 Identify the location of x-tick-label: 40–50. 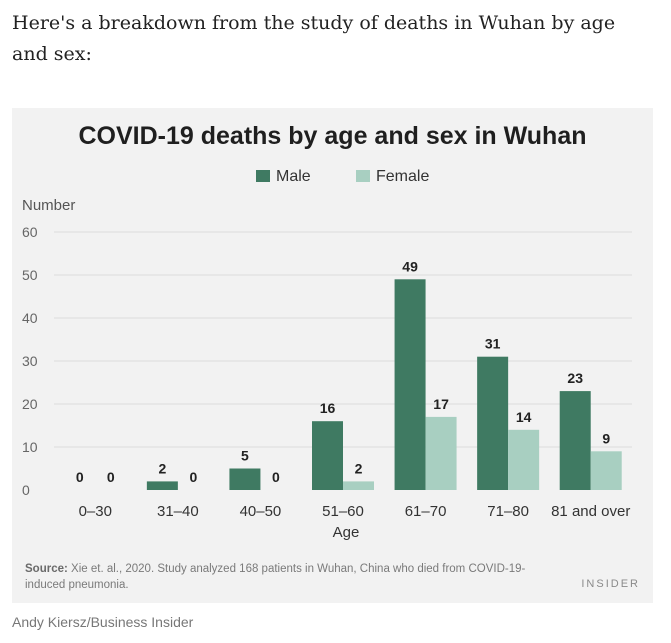
(261, 511).